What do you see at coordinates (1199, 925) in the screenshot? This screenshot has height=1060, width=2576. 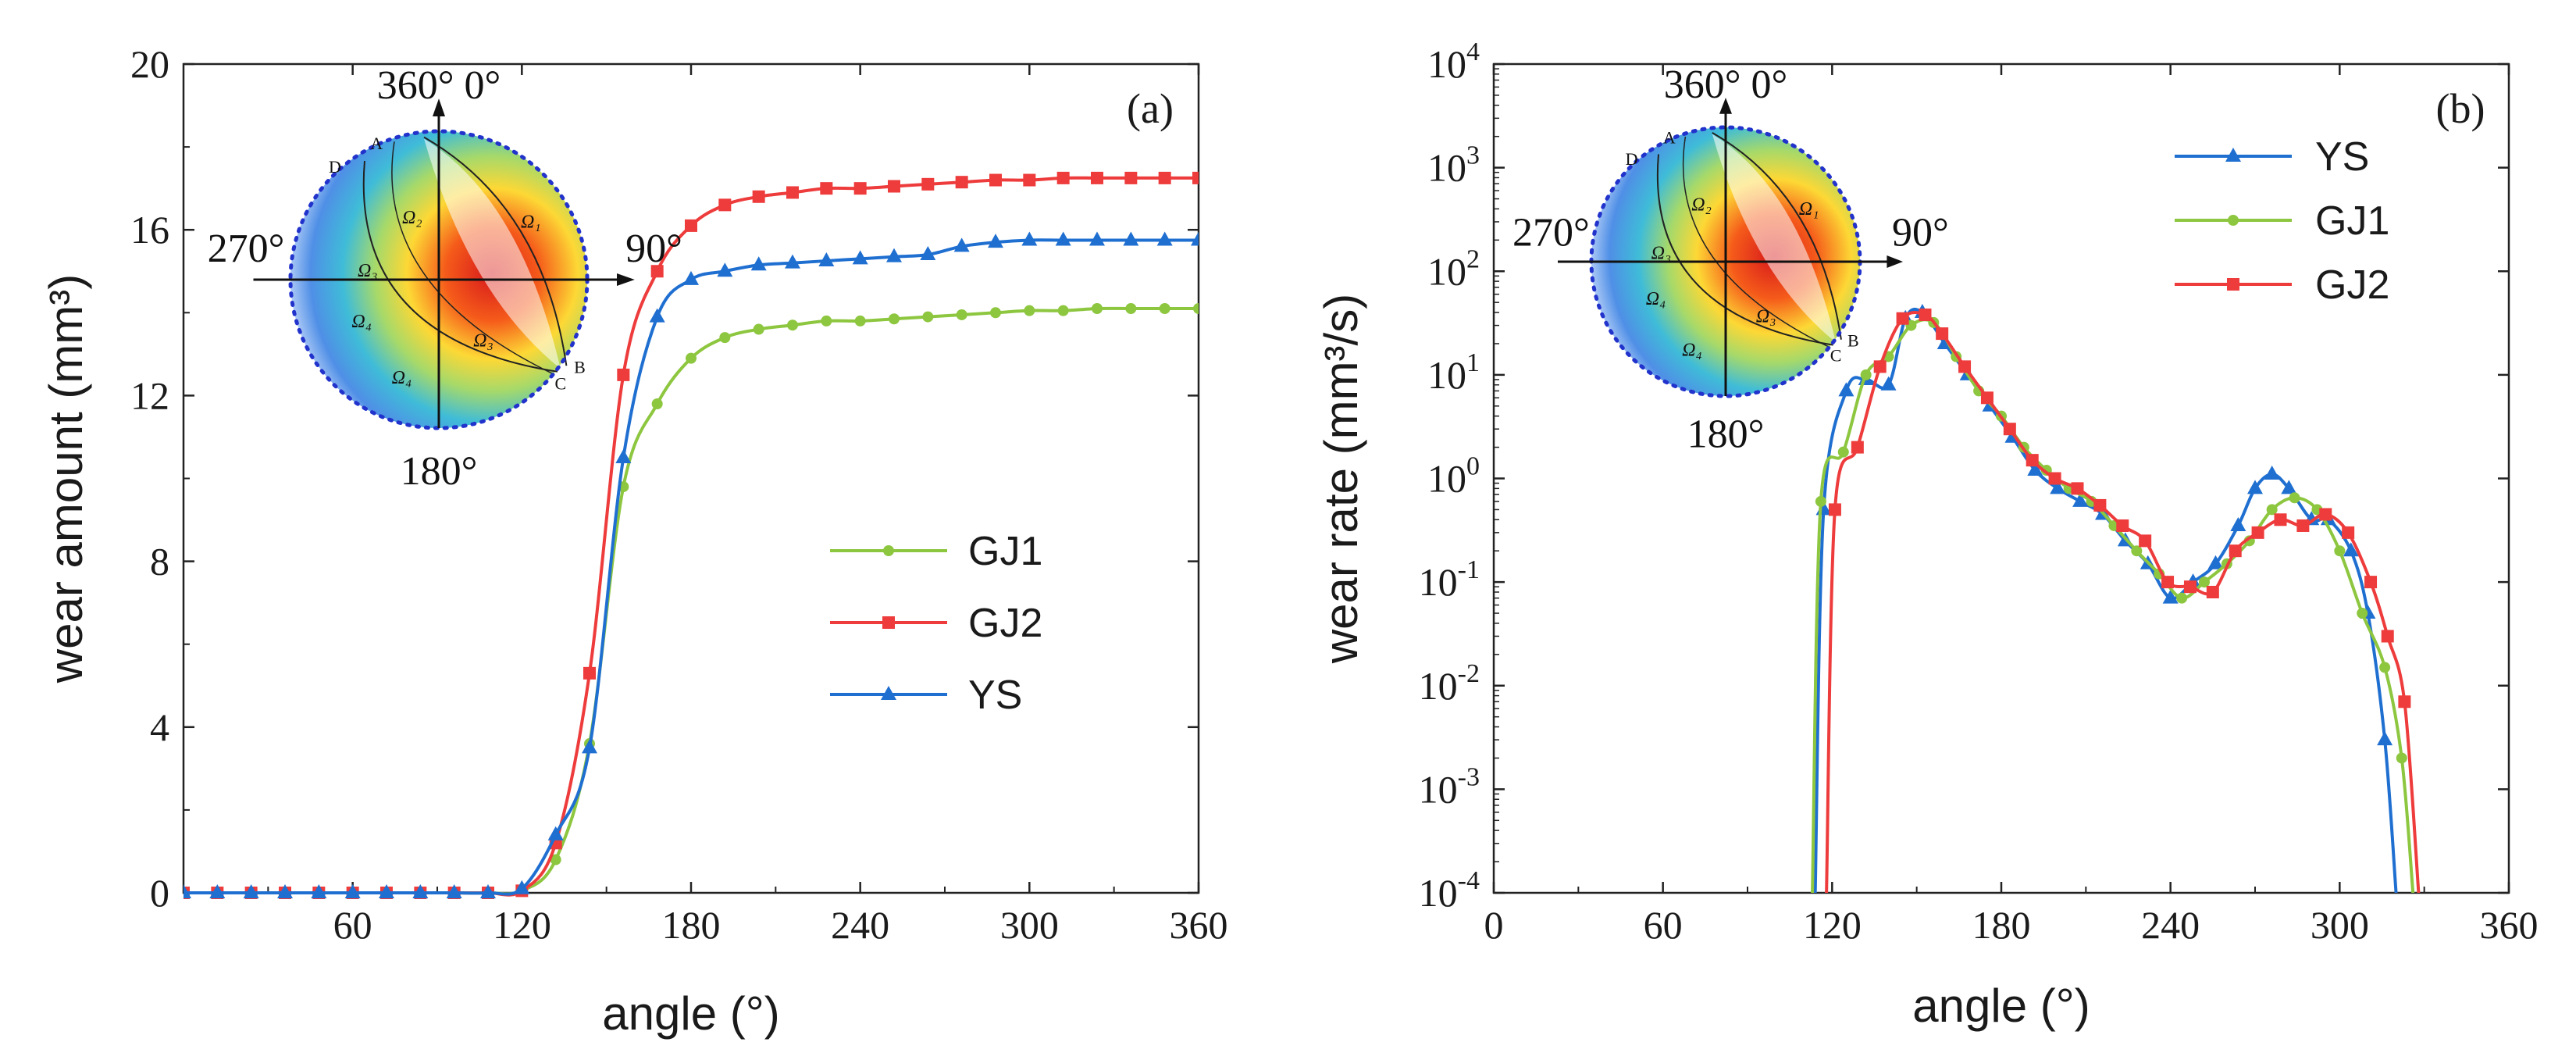 I see `x-tick-label: 360` at bounding box center [1199, 925].